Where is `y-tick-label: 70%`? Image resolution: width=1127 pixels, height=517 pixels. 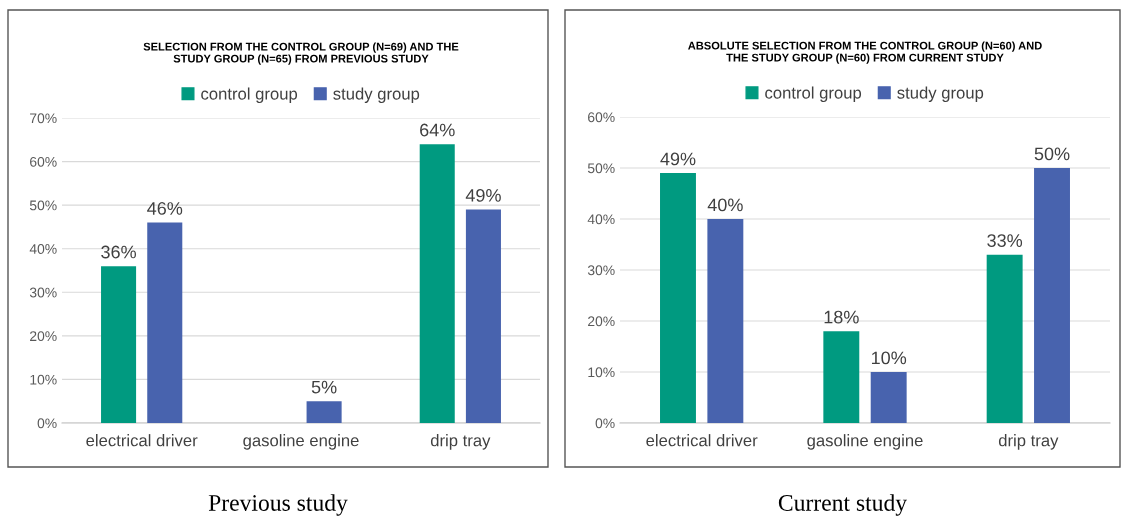
y-tick-label: 70% is located at coordinates (43, 118).